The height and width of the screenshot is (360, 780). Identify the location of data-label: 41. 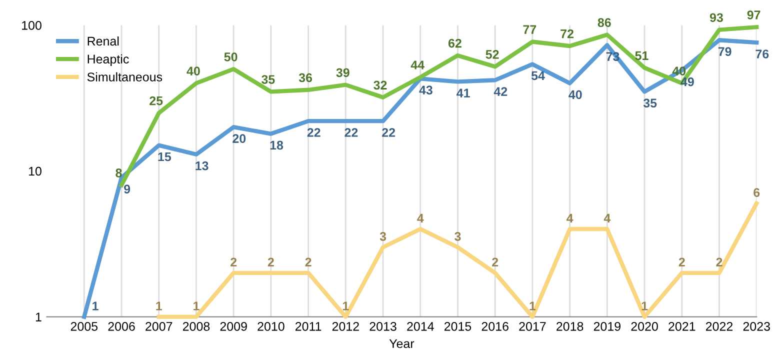
(463, 93).